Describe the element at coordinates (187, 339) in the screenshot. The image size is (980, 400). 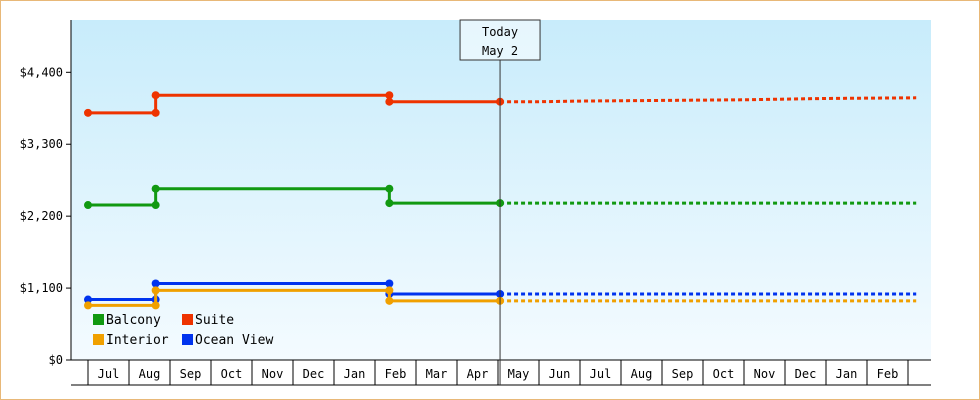
I see `legend-swatch-ocean-view` at that location.